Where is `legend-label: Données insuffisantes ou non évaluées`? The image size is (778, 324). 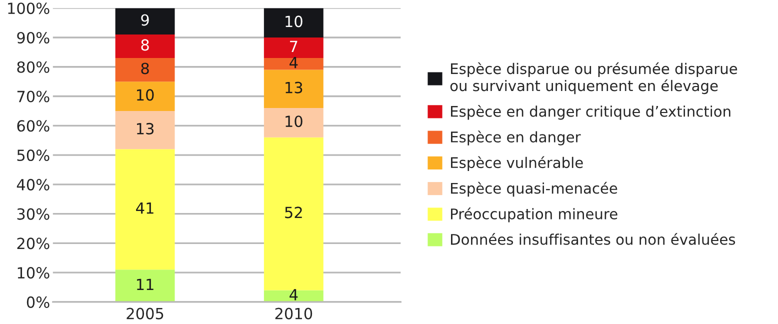
legend-label: Données insuffisantes ou non évaluées is located at coordinates (593, 239).